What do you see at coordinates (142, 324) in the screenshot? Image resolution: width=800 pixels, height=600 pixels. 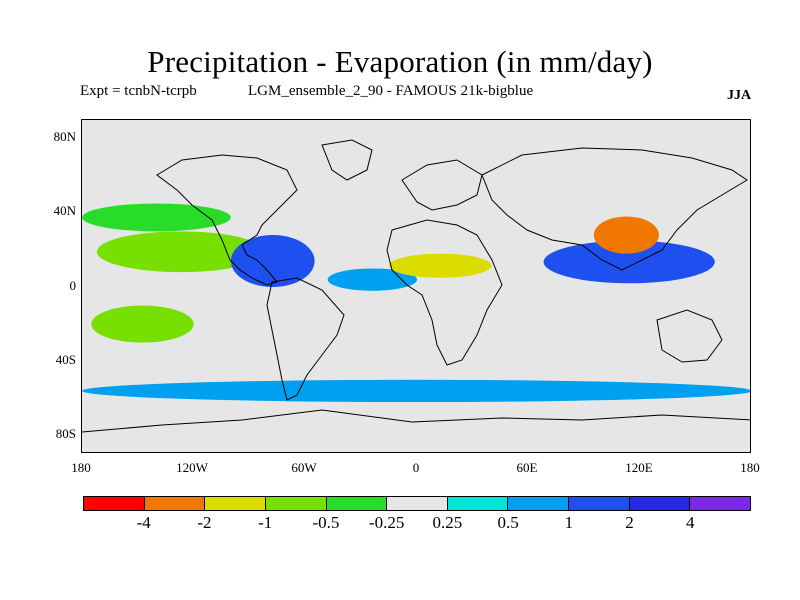 I see `field-south-pacific-dry` at bounding box center [142, 324].